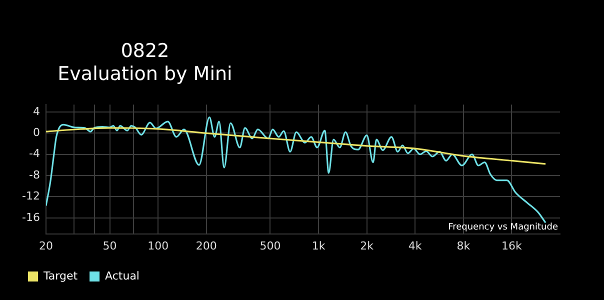 This screenshot has width=604, height=300. I want to click on x-tick-label: 8k, so click(463, 245).